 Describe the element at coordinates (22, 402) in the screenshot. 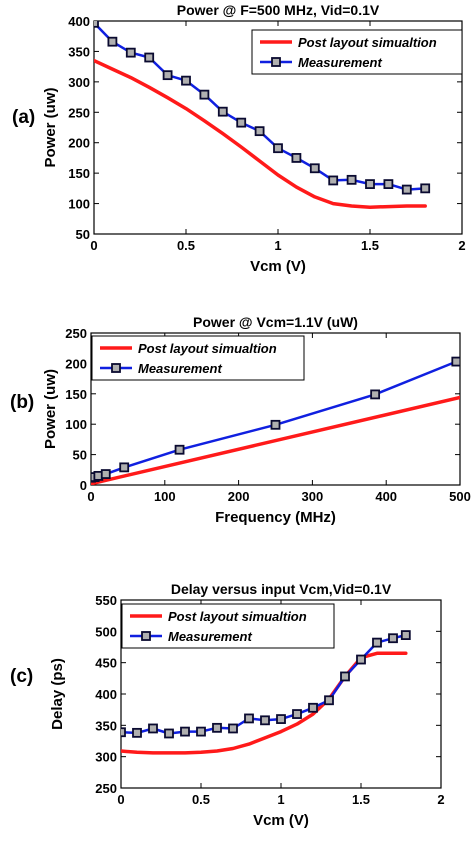

I see `panel-label: (b)` at that location.